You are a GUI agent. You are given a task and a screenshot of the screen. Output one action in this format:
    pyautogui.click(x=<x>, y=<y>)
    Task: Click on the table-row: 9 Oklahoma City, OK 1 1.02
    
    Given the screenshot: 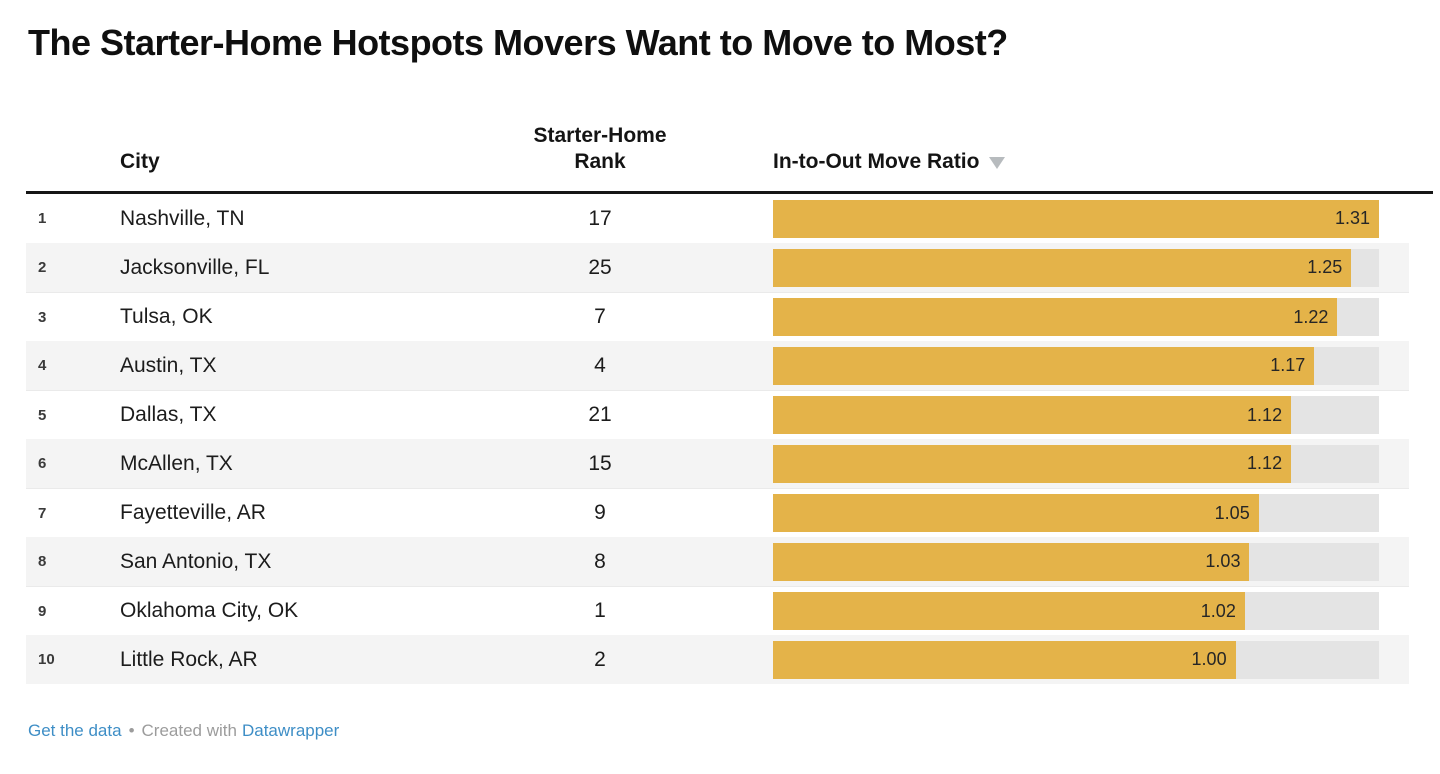 What is the action you would take?
    pyautogui.click(x=717, y=611)
    